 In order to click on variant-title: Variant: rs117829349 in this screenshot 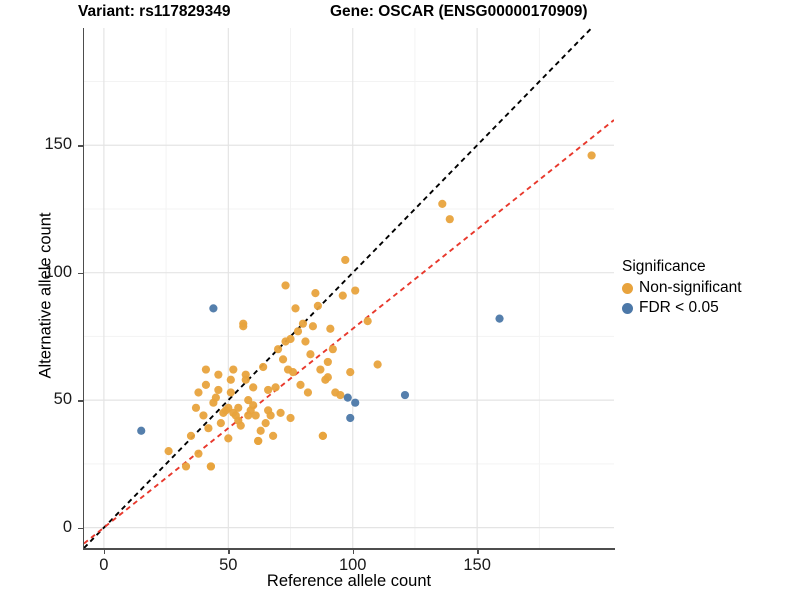, I will do `click(154, 11)`.